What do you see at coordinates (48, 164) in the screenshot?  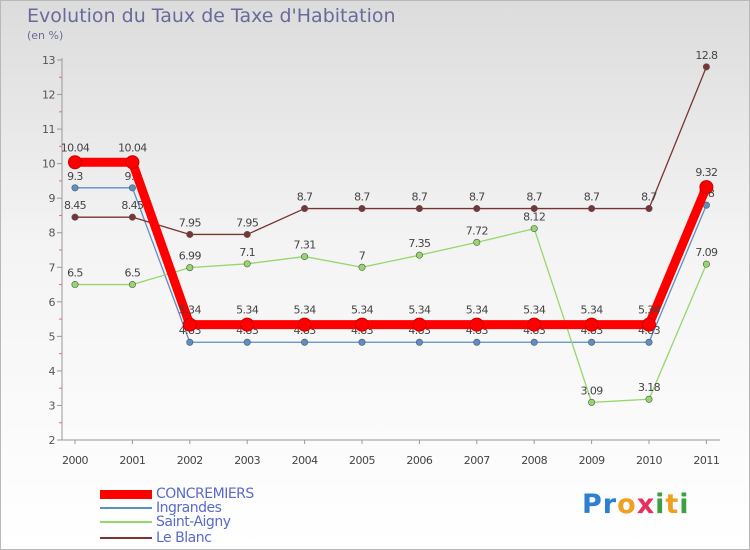 I see `y-tick-label: 10` at bounding box center [48, 164].